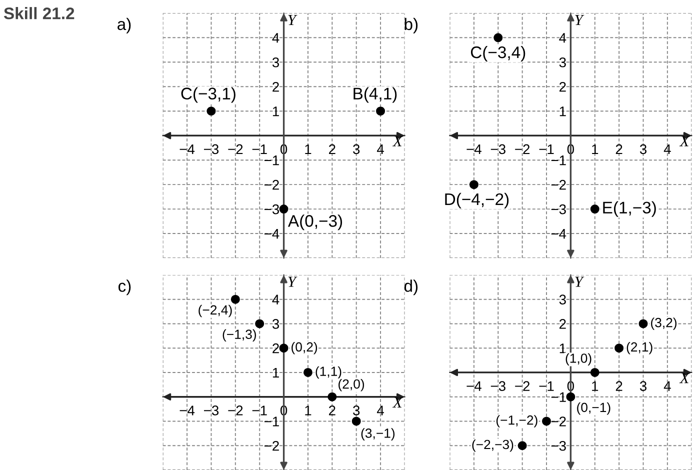  What do you see at coordinates (208, 95) in the screenshot?
I see `annotation: C(−3,1)` at bounding box center [208, 95].